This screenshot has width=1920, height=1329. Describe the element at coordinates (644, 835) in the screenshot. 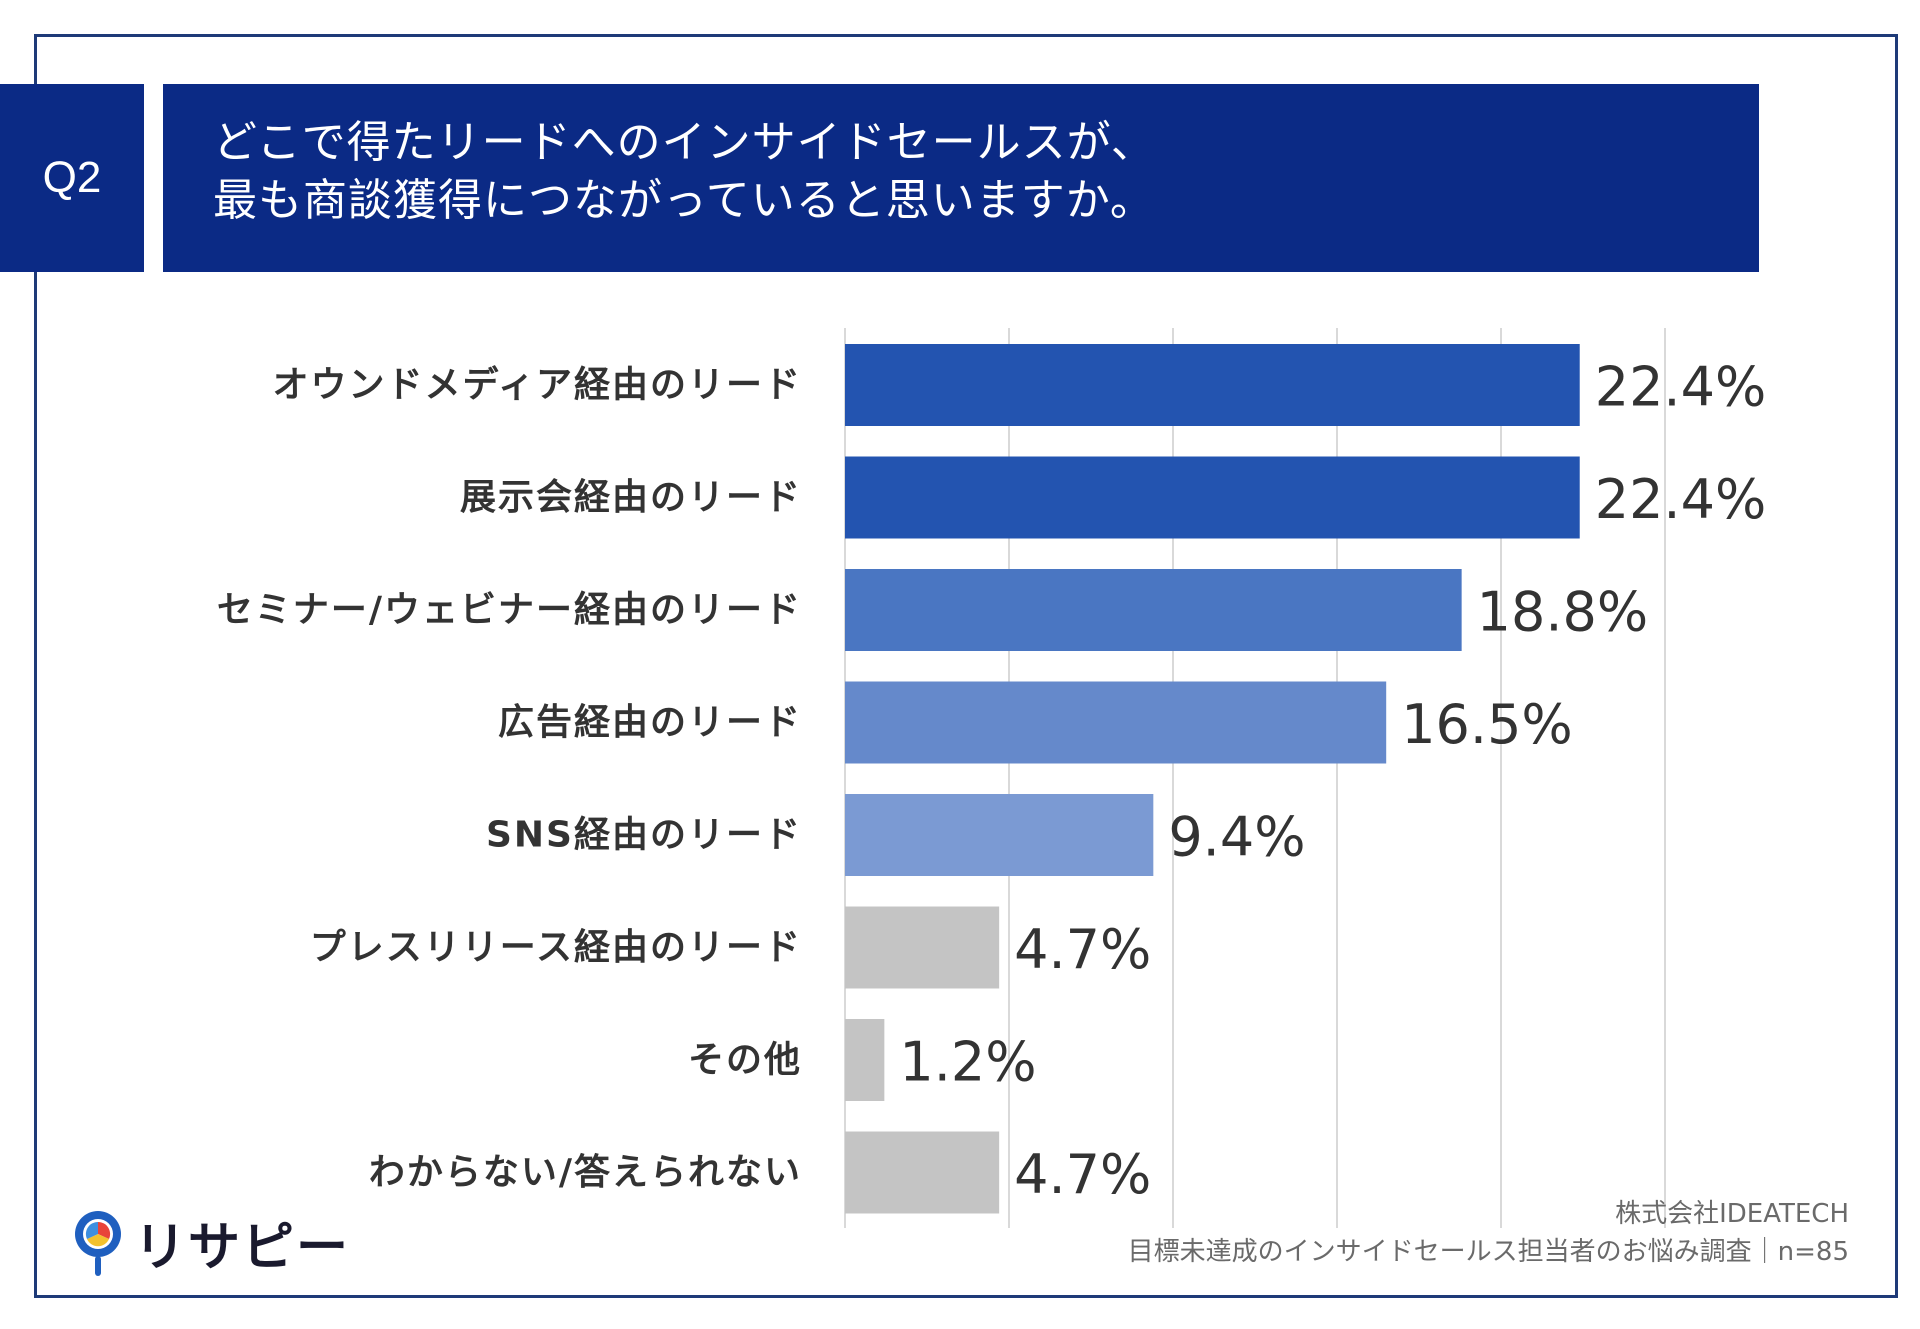

I see `category-label: SNS経由のリード` at that location.